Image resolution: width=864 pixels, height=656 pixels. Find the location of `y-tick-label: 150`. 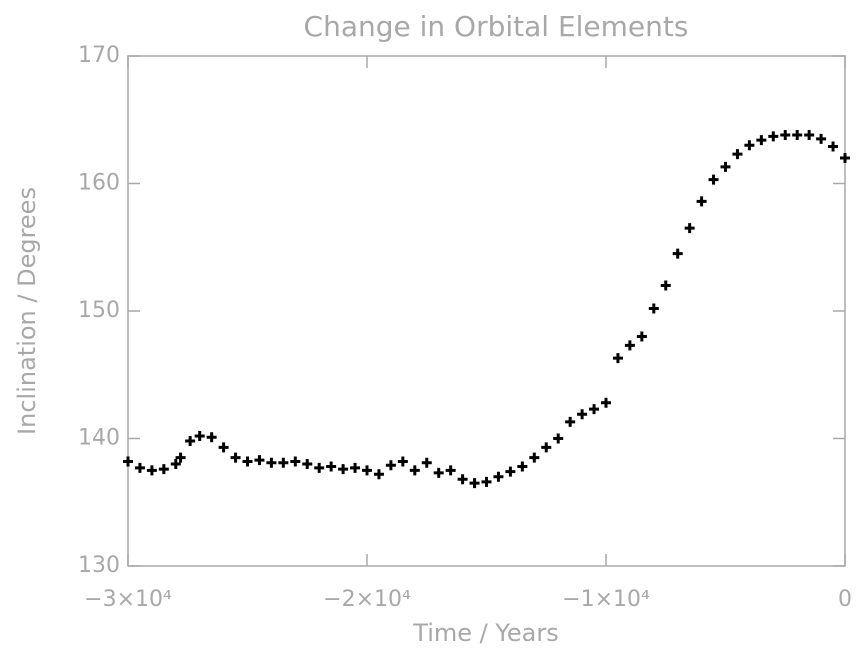

y-tick-label: 150 is located at coordinates (99, 310).